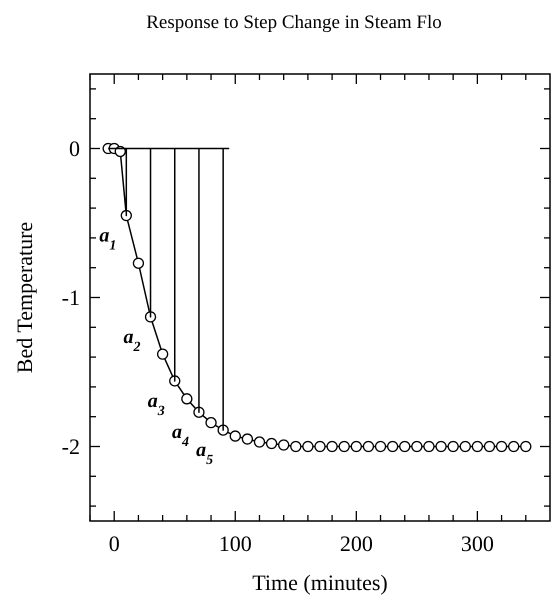 This screenshot has width=554, height=603. Describe the element at coordinates (320, 582) in the screenshot. I see `x-axis-title: Time (minutes)` at that location.